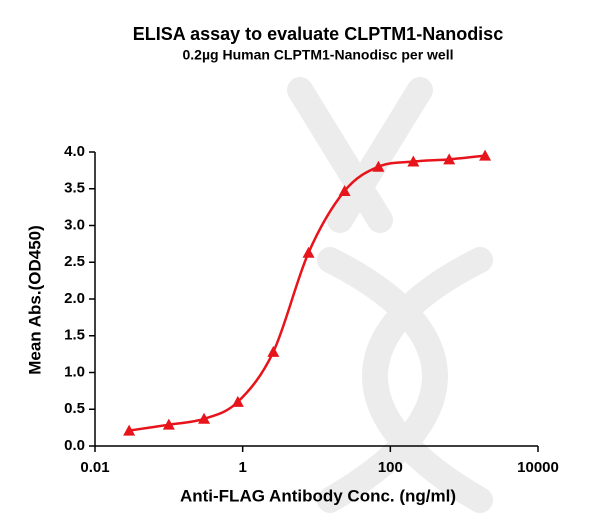 The image size is (600, 530). What do you see at coordinates (74, 408) in the screenshot?
I see `y-tick-label: 0.5` at bounding box center [74, 408].